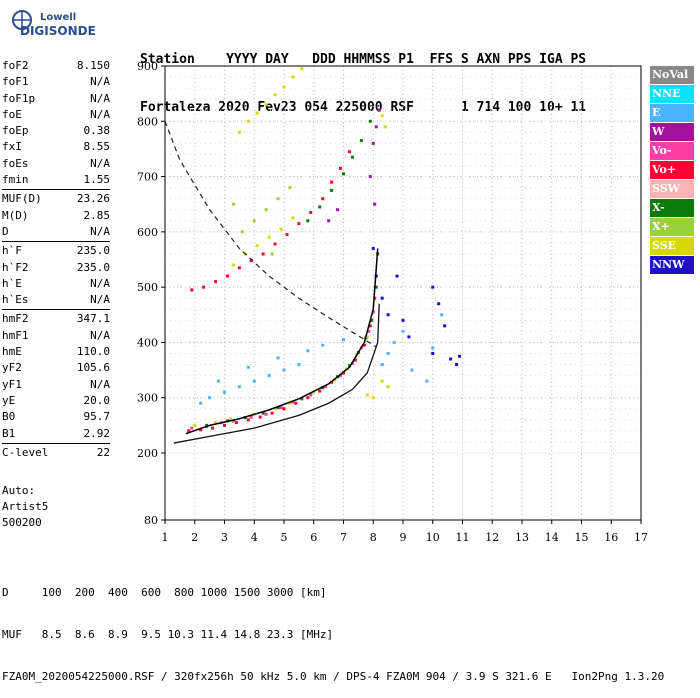 The height and width of the screenshot is (698, 700). Describe the element at coordinates (492, 537) in the screenshot. I see `x-tick-label: 12` at that location.